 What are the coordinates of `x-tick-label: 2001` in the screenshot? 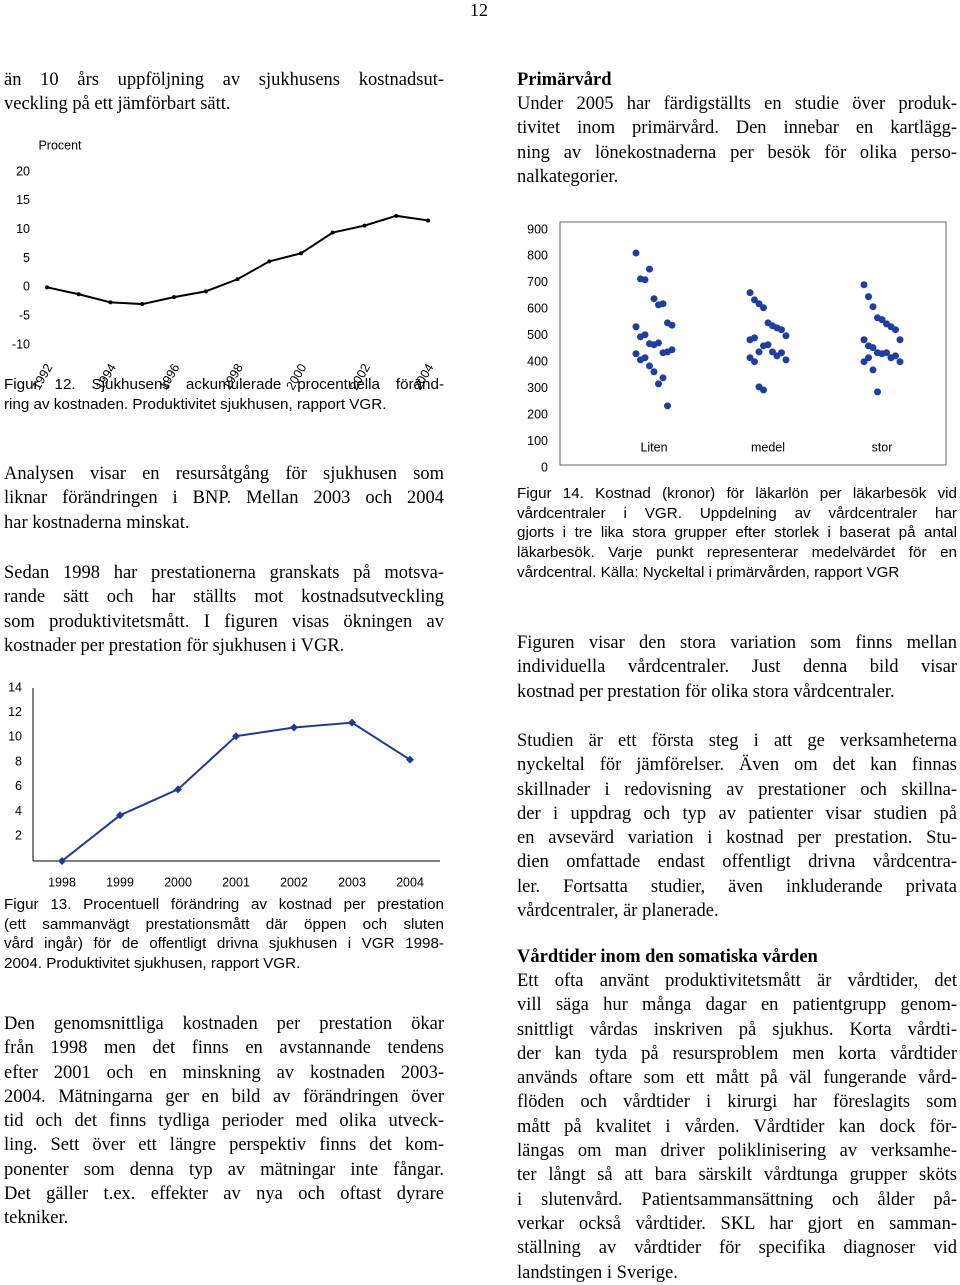 It's located at (236, 882).